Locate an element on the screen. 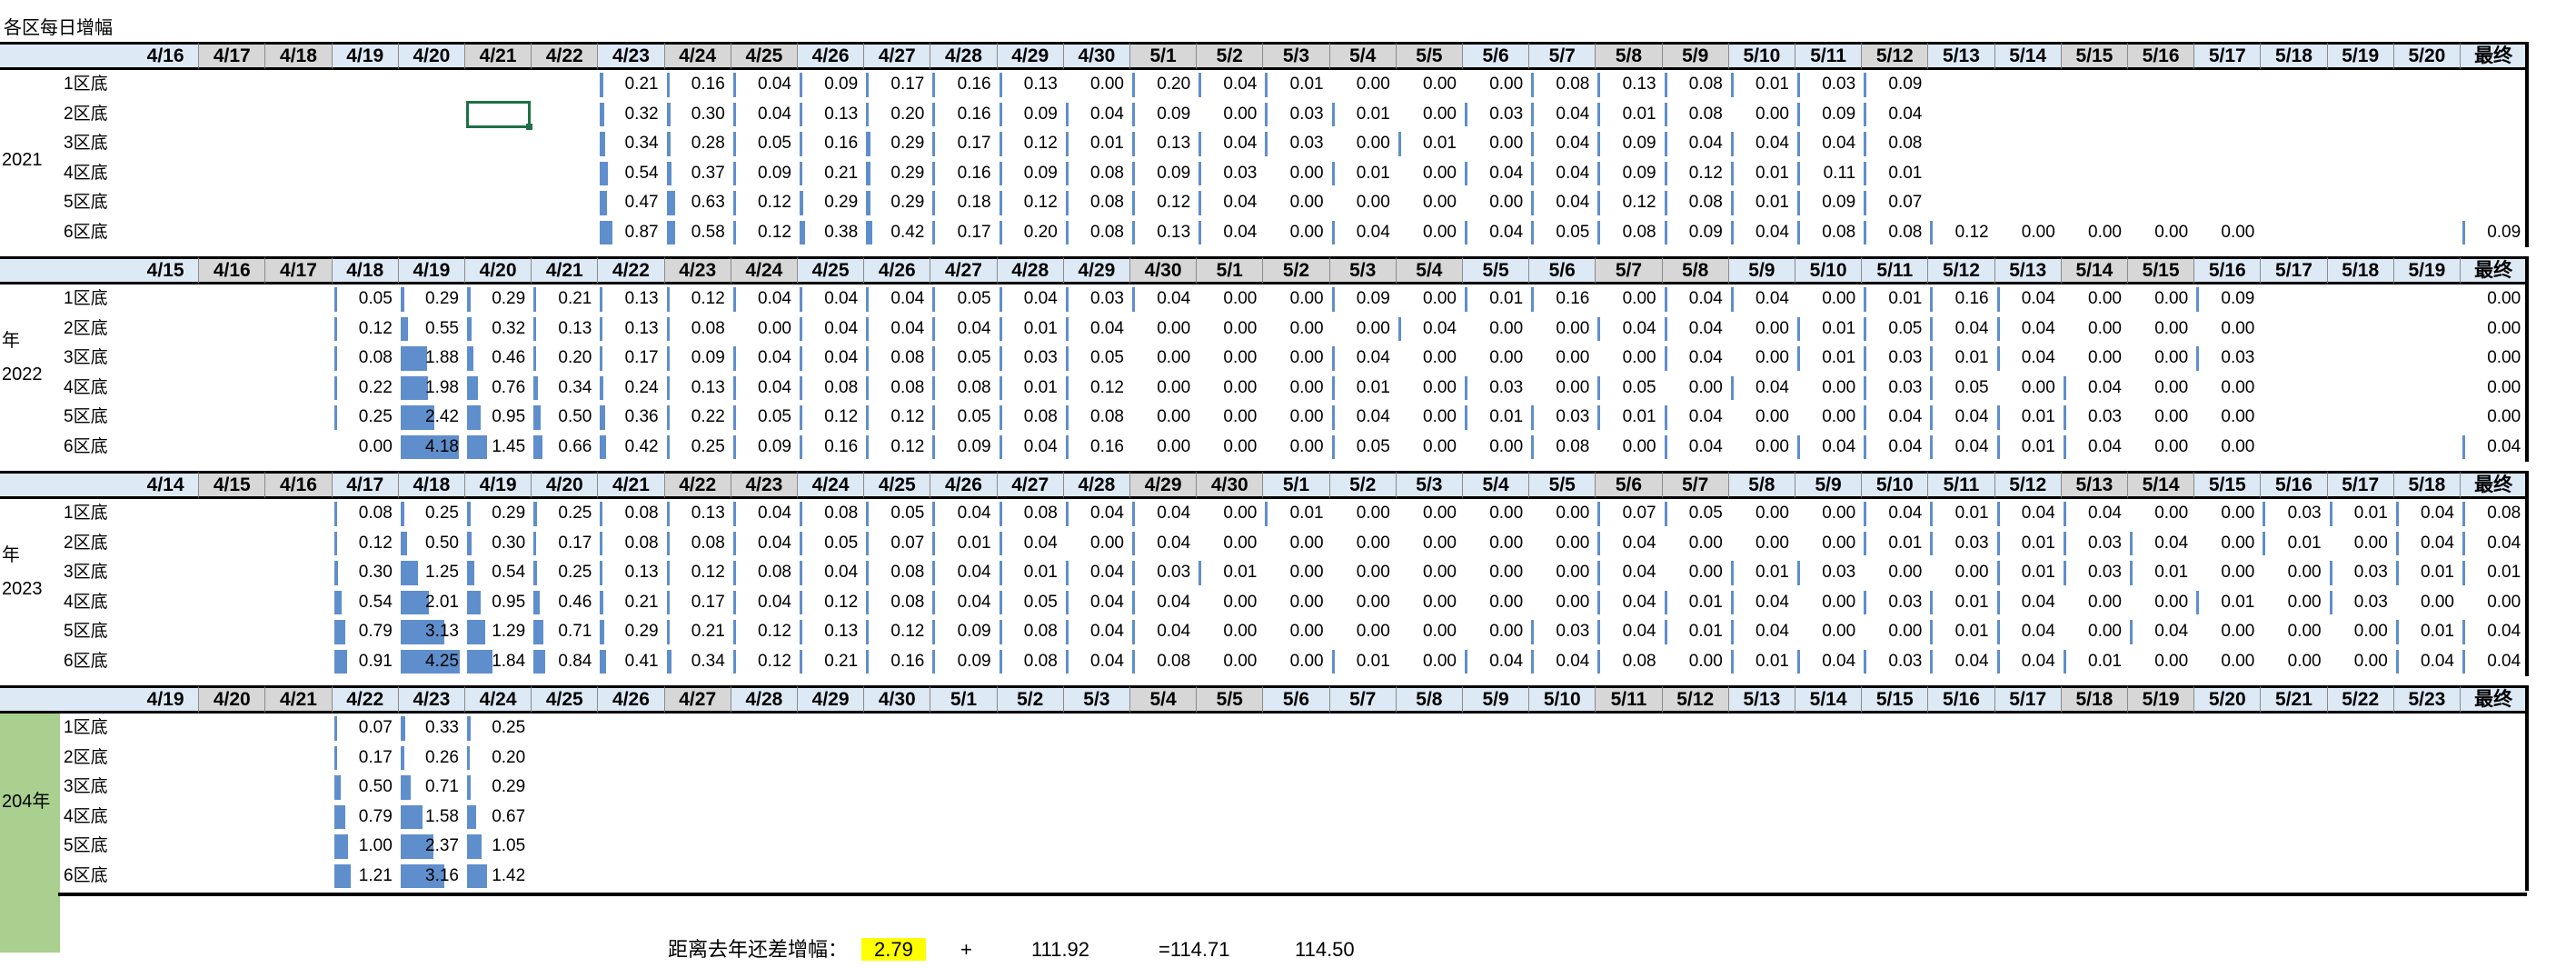 This screenshot has width=2576, height=968. date-header: 4/16 is located at coordinates (299, 485).